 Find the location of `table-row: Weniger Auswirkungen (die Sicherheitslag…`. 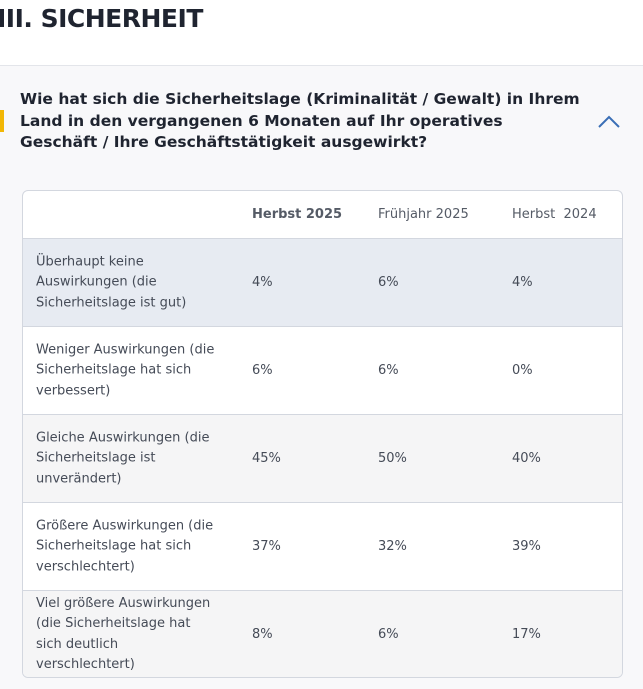

table-row: Weniger Auswirkungen (die Sicherheitslag… is located at coordinates (322, 370).